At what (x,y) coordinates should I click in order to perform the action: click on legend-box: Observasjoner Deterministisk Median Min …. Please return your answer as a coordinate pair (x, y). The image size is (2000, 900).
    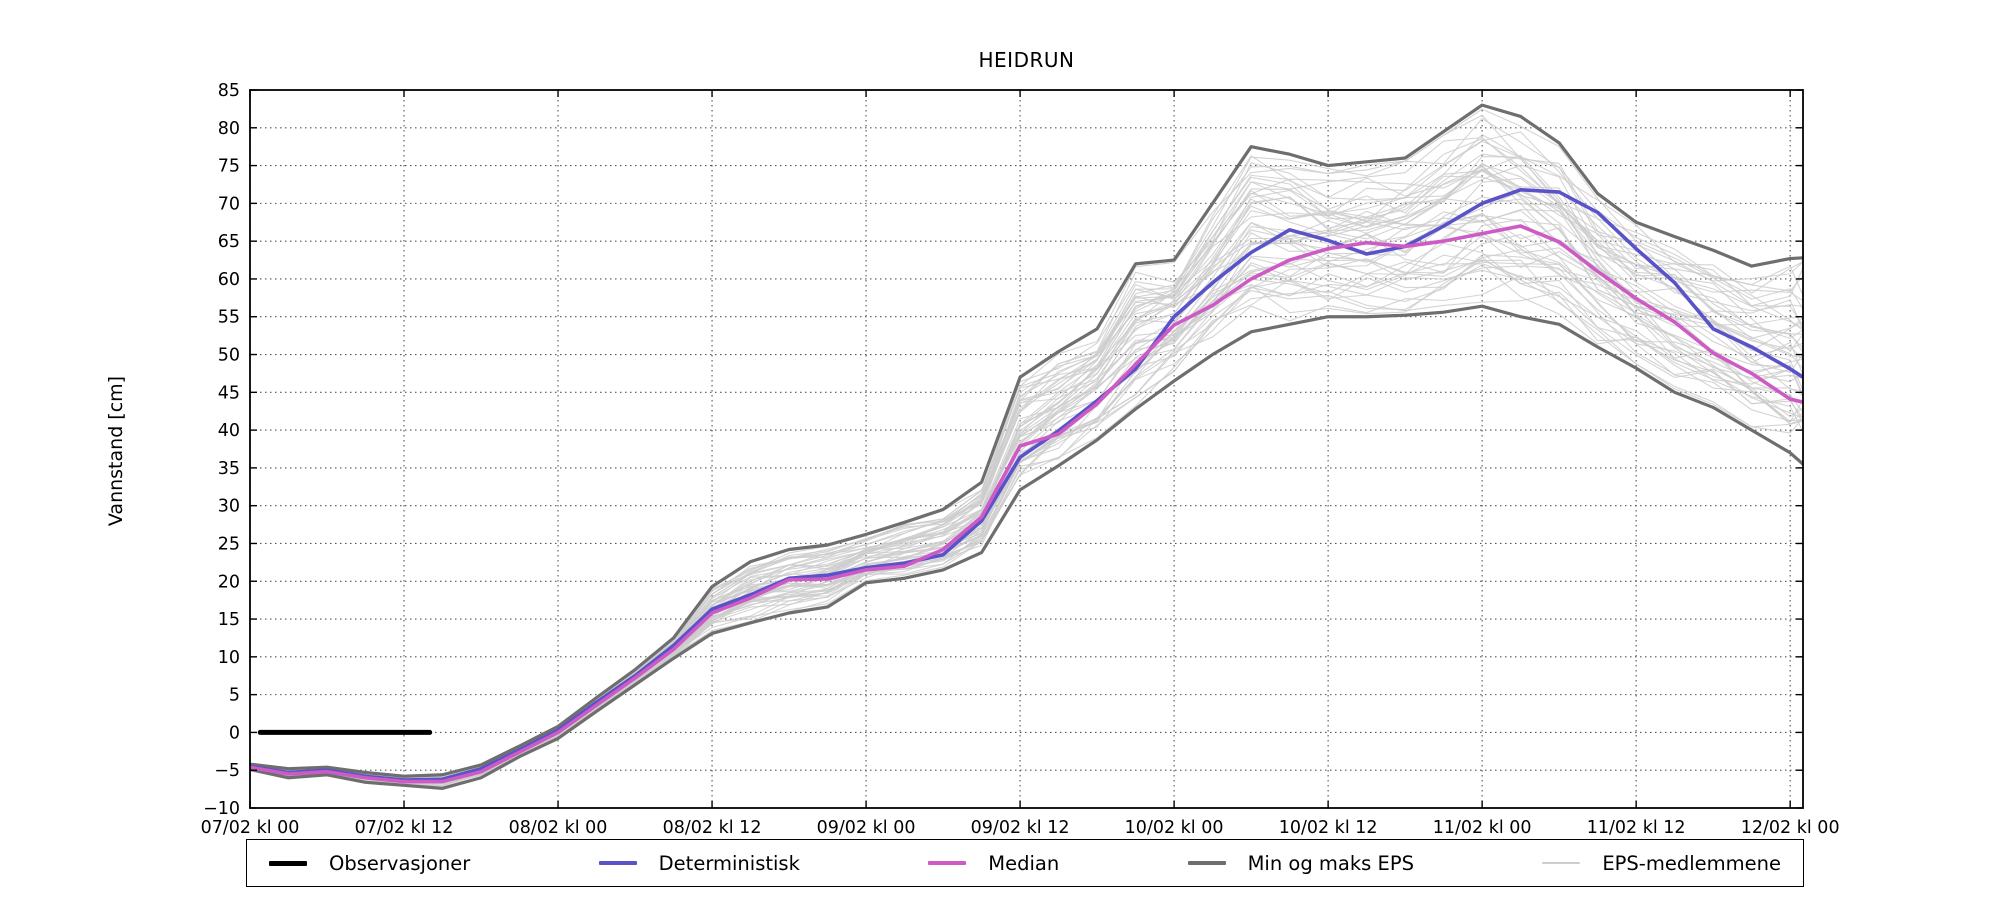
    Looking at the image, I should click on (1025, 863).